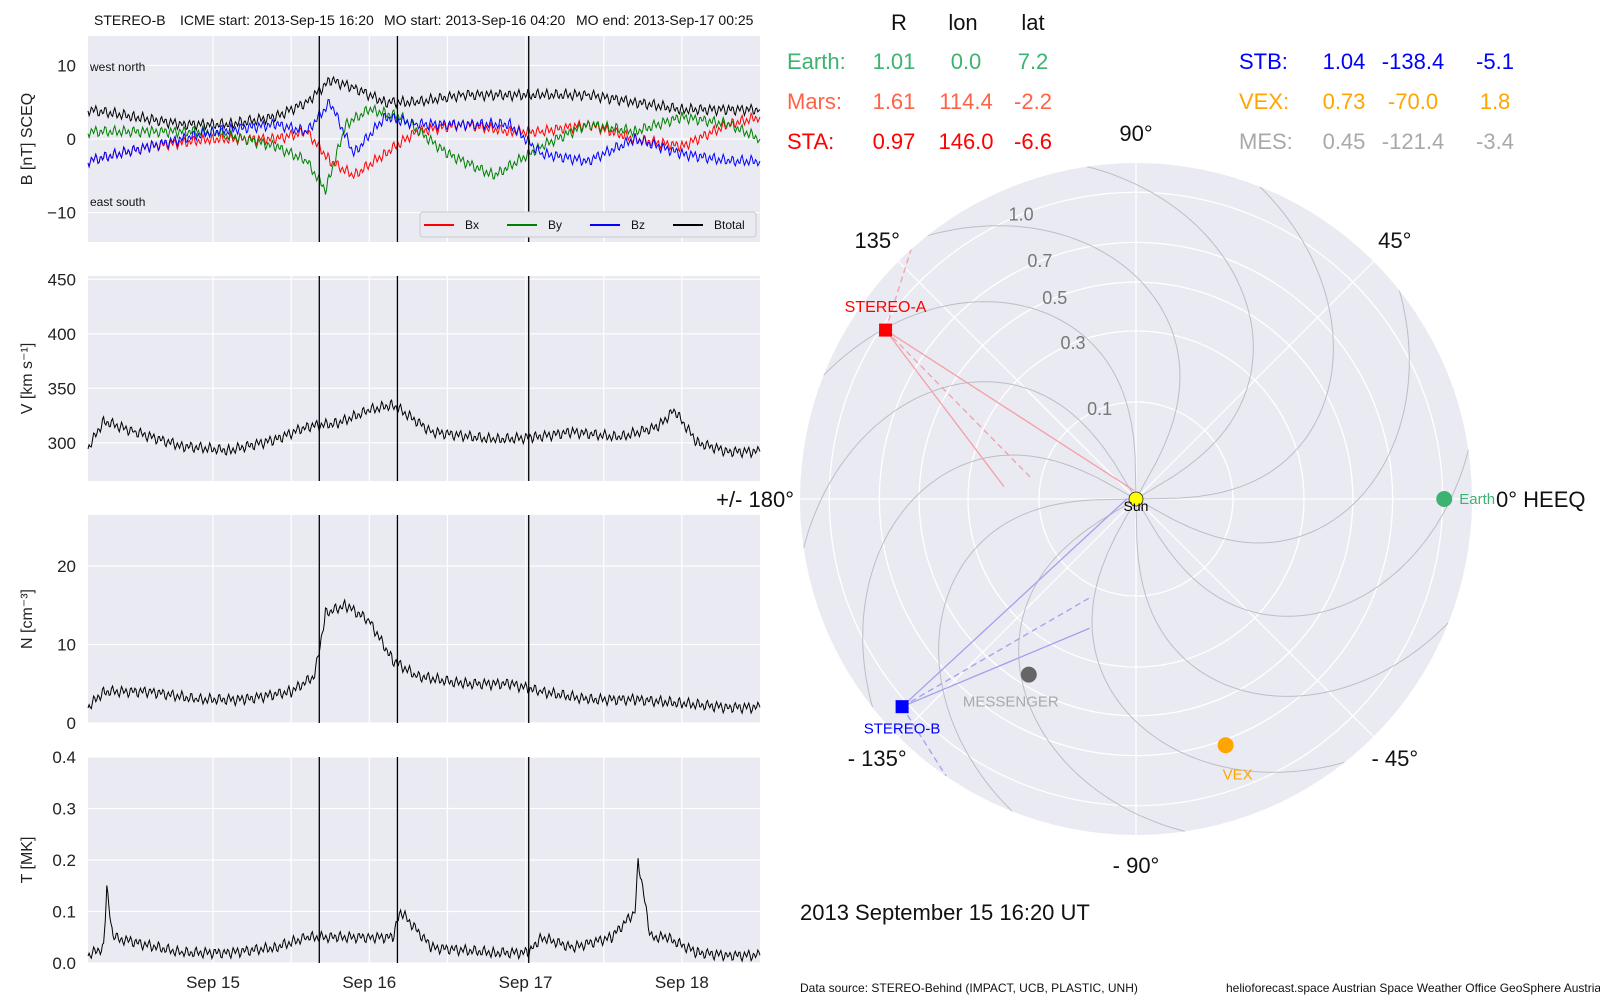 The image size is (1600, 1000). What do you see at coordinates (424, 378) in the screenshot?
I see `panel-background` at bounding box center [424, 378].